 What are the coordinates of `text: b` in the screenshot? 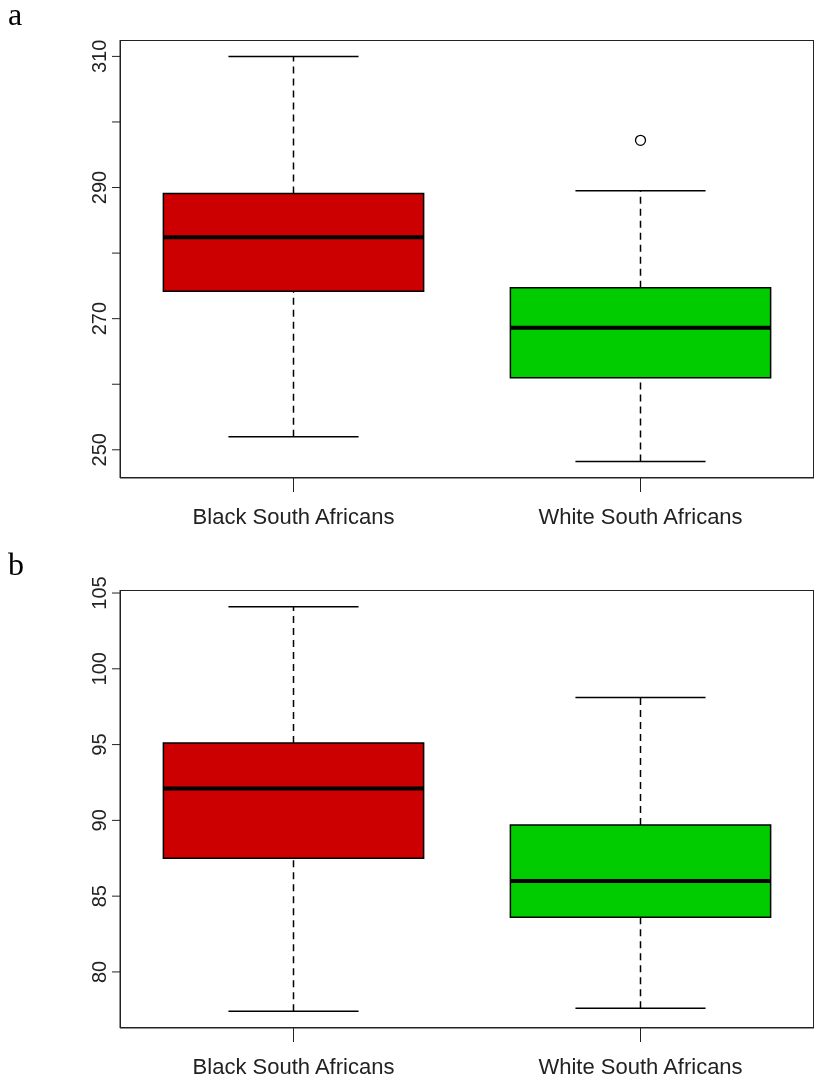 It's located at (16, 564).